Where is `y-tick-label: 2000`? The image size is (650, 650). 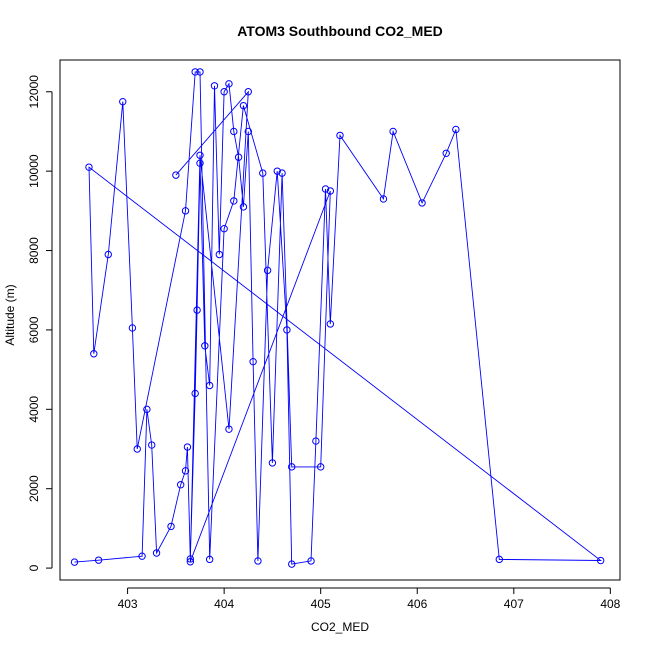 y-tick-label: 2000 is located at coordinates (34, 488).